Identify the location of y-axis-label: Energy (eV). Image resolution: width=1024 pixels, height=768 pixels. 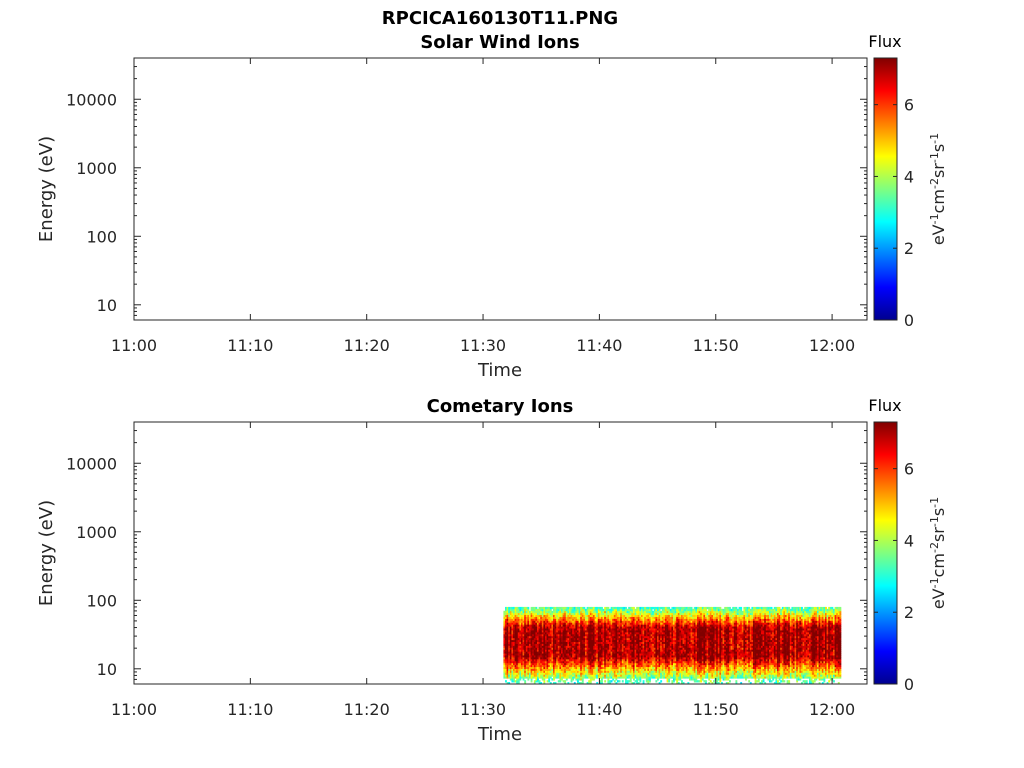
(46, 189).